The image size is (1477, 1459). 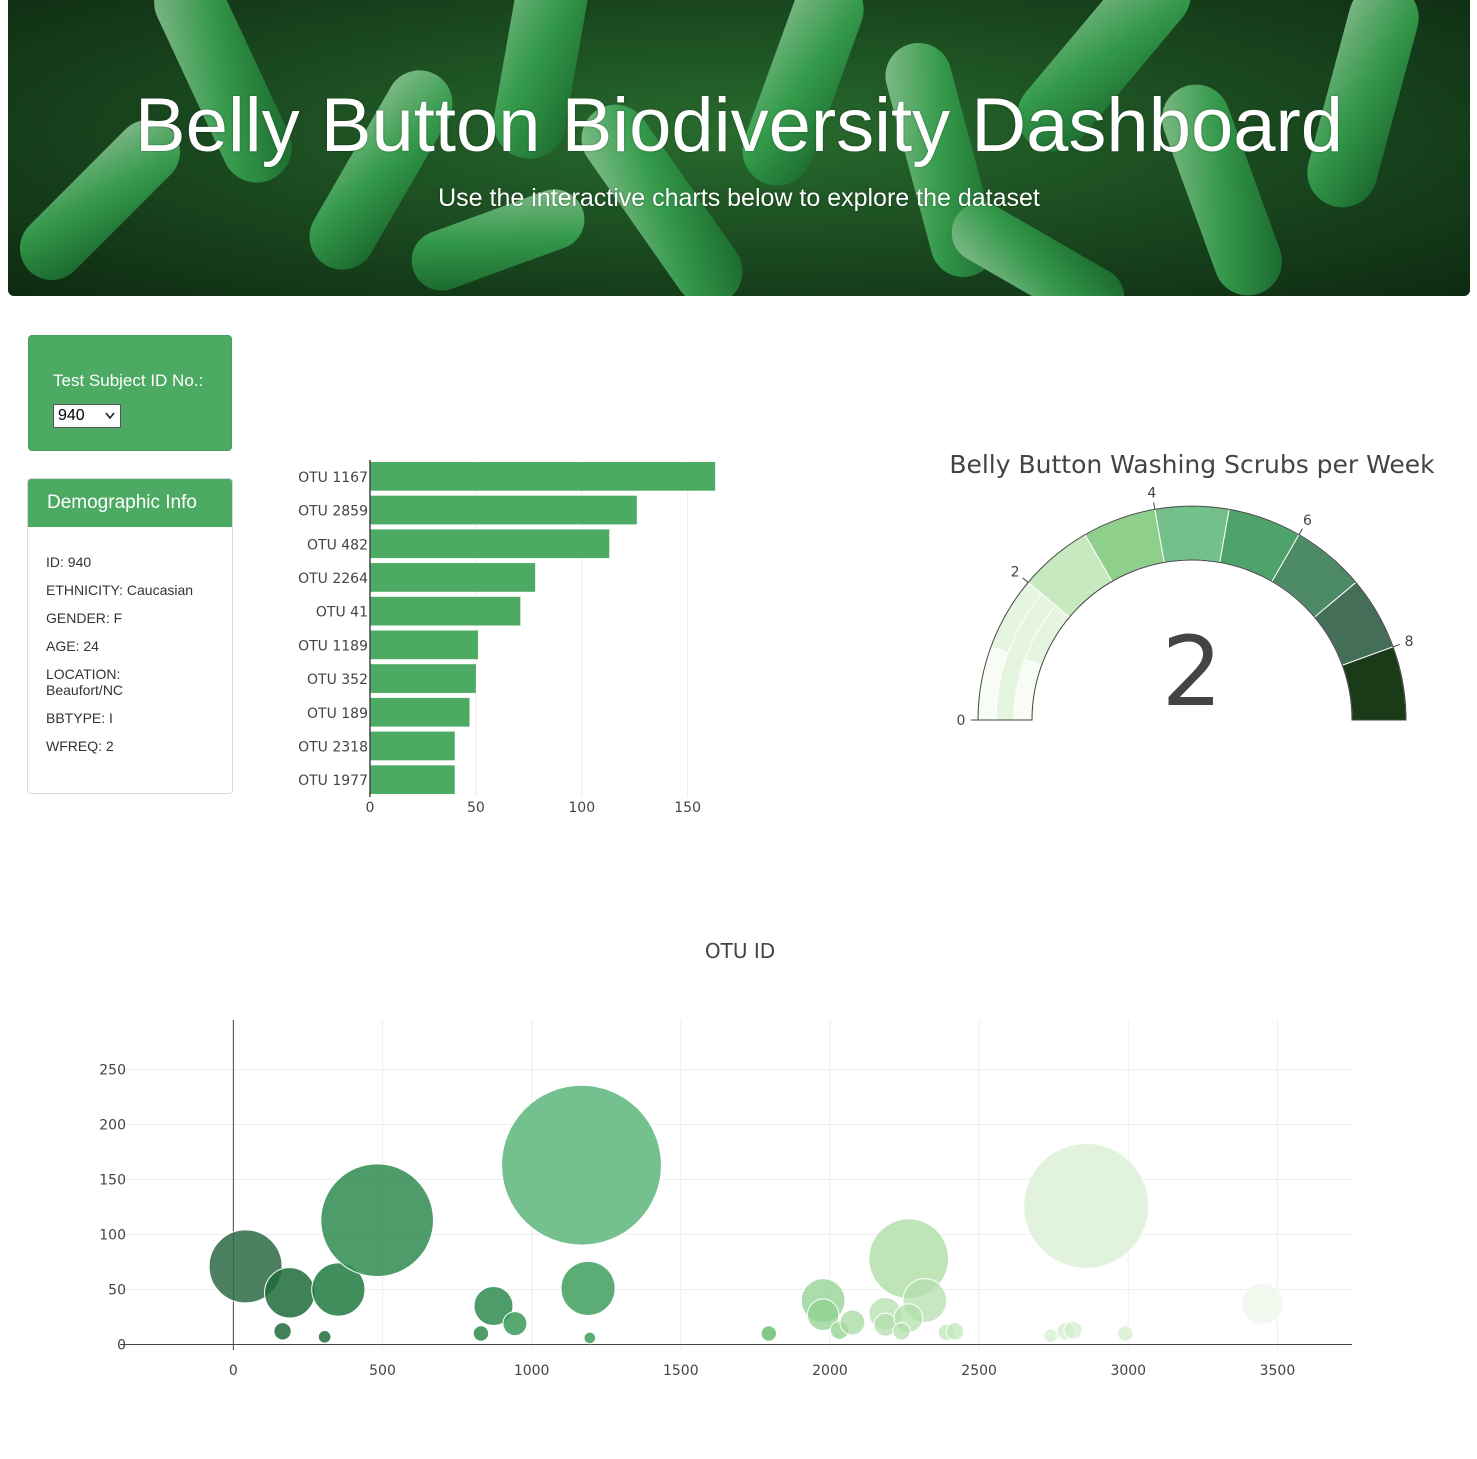 I want to click on subject-id-dropdown: 940, so click(x=87, y=416).